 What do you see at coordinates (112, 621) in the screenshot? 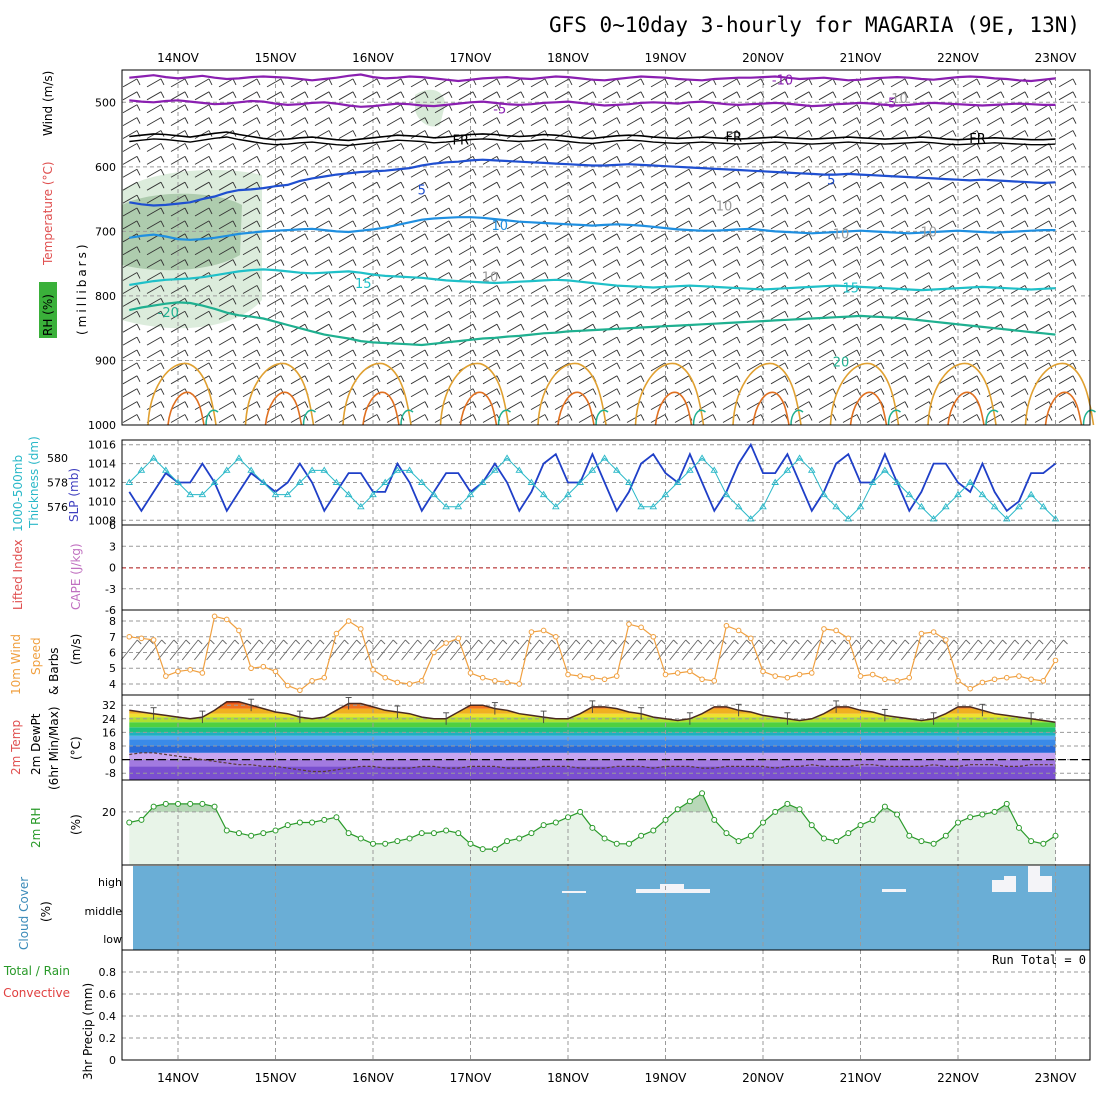
I see `wind10m-tick-label: 8` at bounding box center [112, 621].